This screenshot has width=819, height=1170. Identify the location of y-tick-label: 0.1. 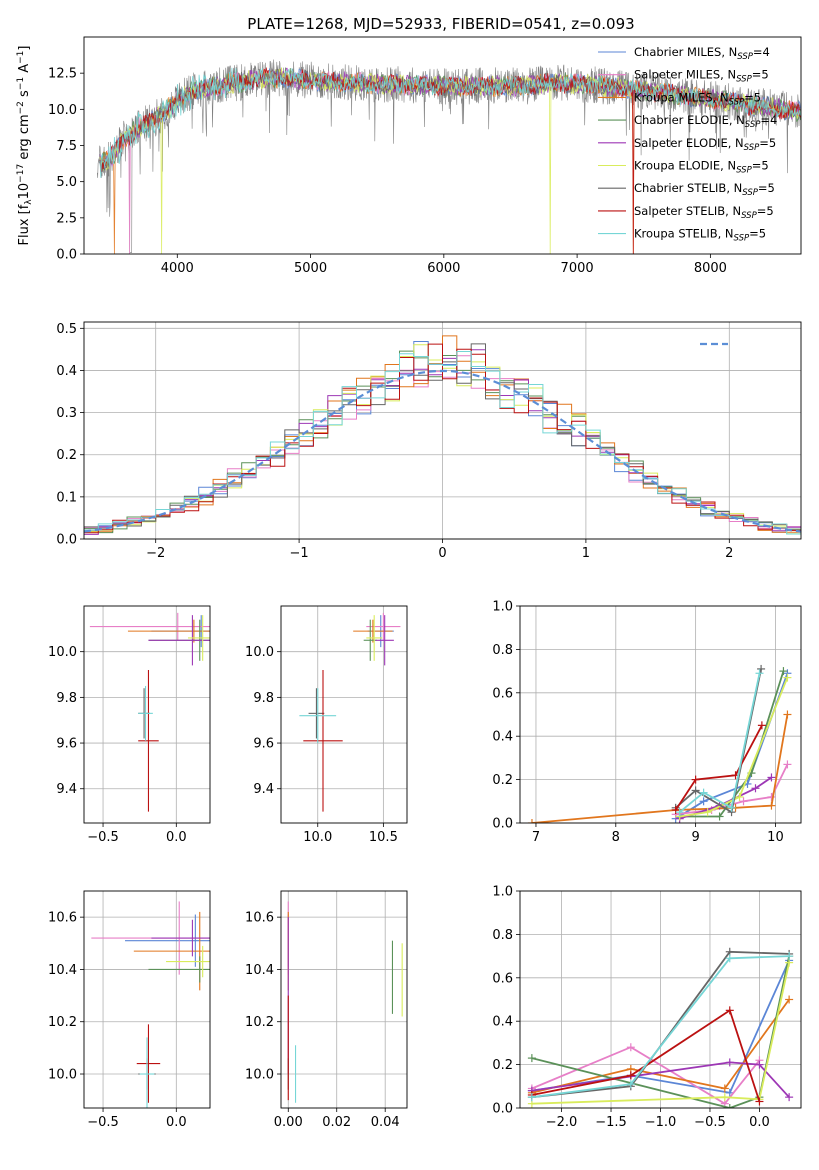
(66, 497).